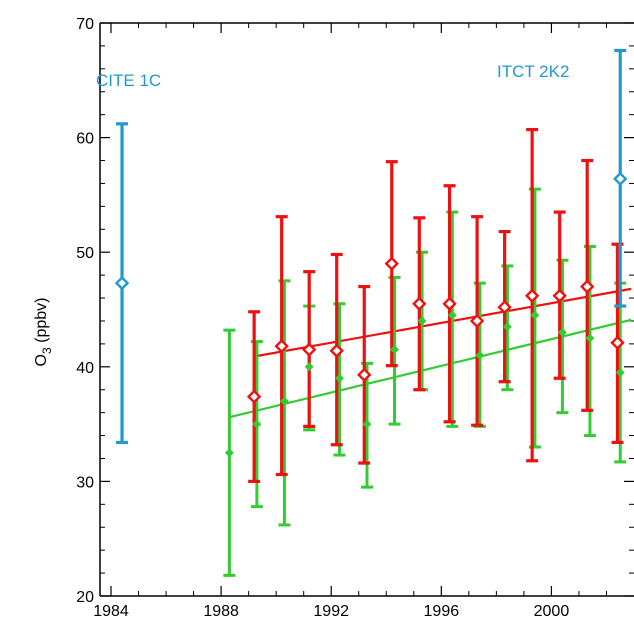 The width and height of the screenshot is (634, 623). I want to click on y-tick-label: 70, so click(85, 24).